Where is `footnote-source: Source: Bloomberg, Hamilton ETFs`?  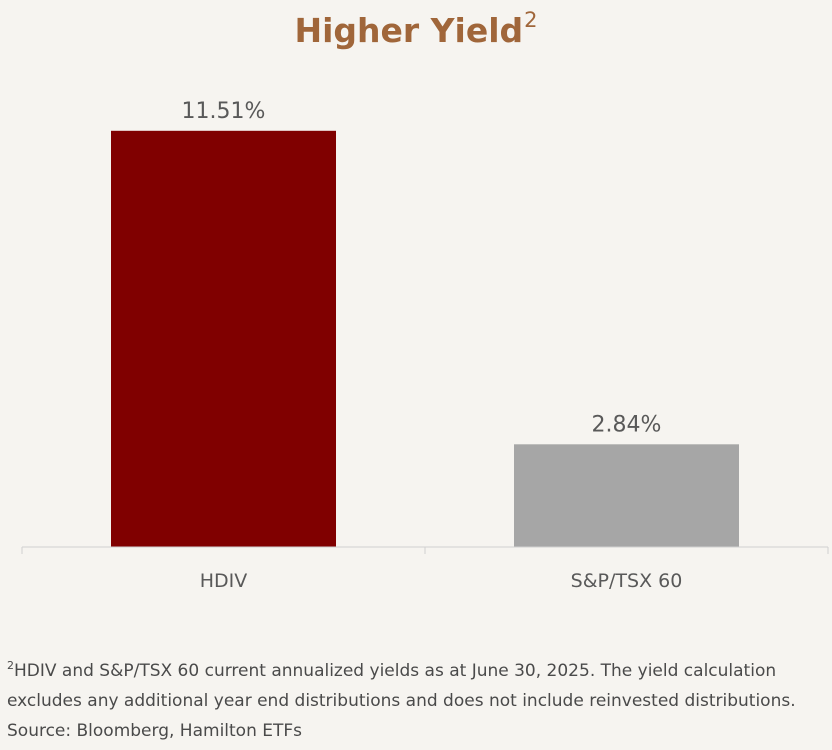
footnote-source: Source: Bloomberg, Hamilton ETFs is located at coordinates (155, 731).